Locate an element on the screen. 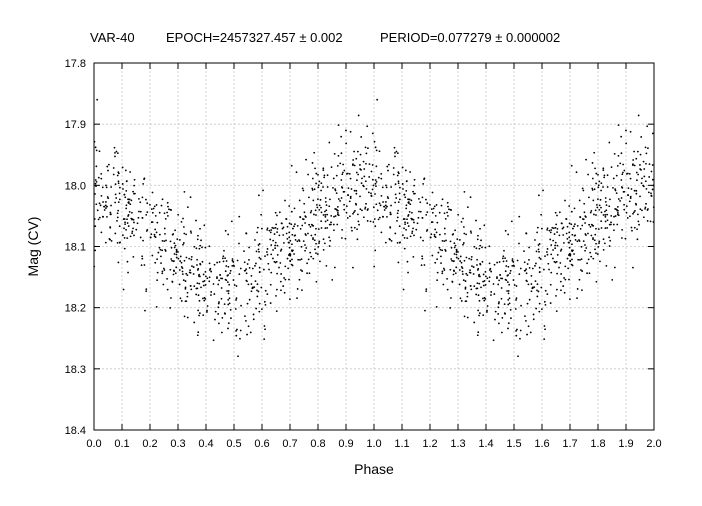  x-tick-label: 0.7 is located at coordinates (289, 444).